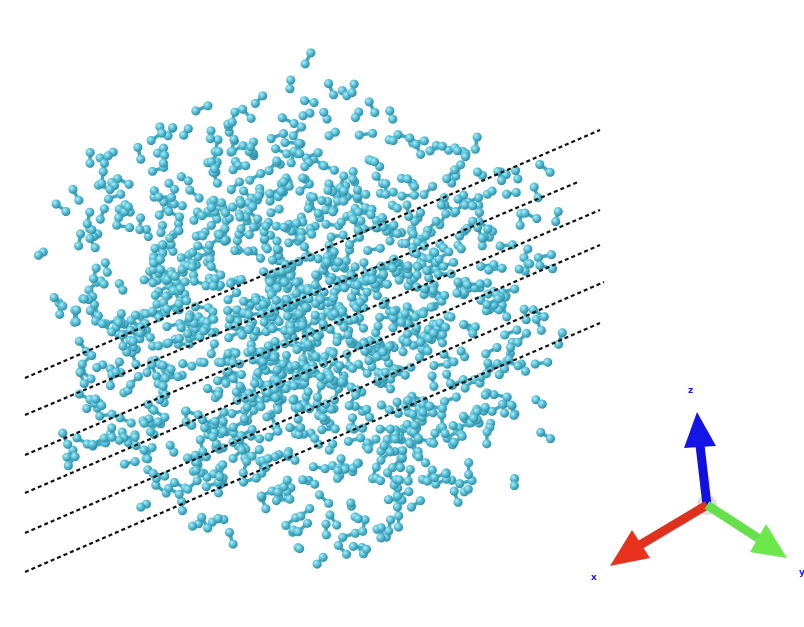  I want to click on z-arrowhead, so click(700, 430).